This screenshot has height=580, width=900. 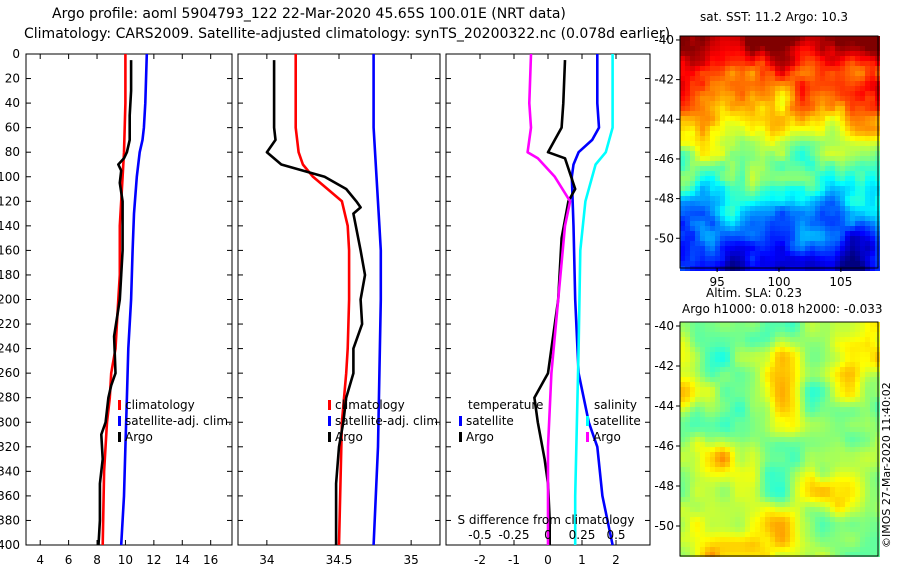 What do you see at coordinates (125, 560) in the screenshot?
I see `x-tick-label: 10` at bounding box center [125, 560].